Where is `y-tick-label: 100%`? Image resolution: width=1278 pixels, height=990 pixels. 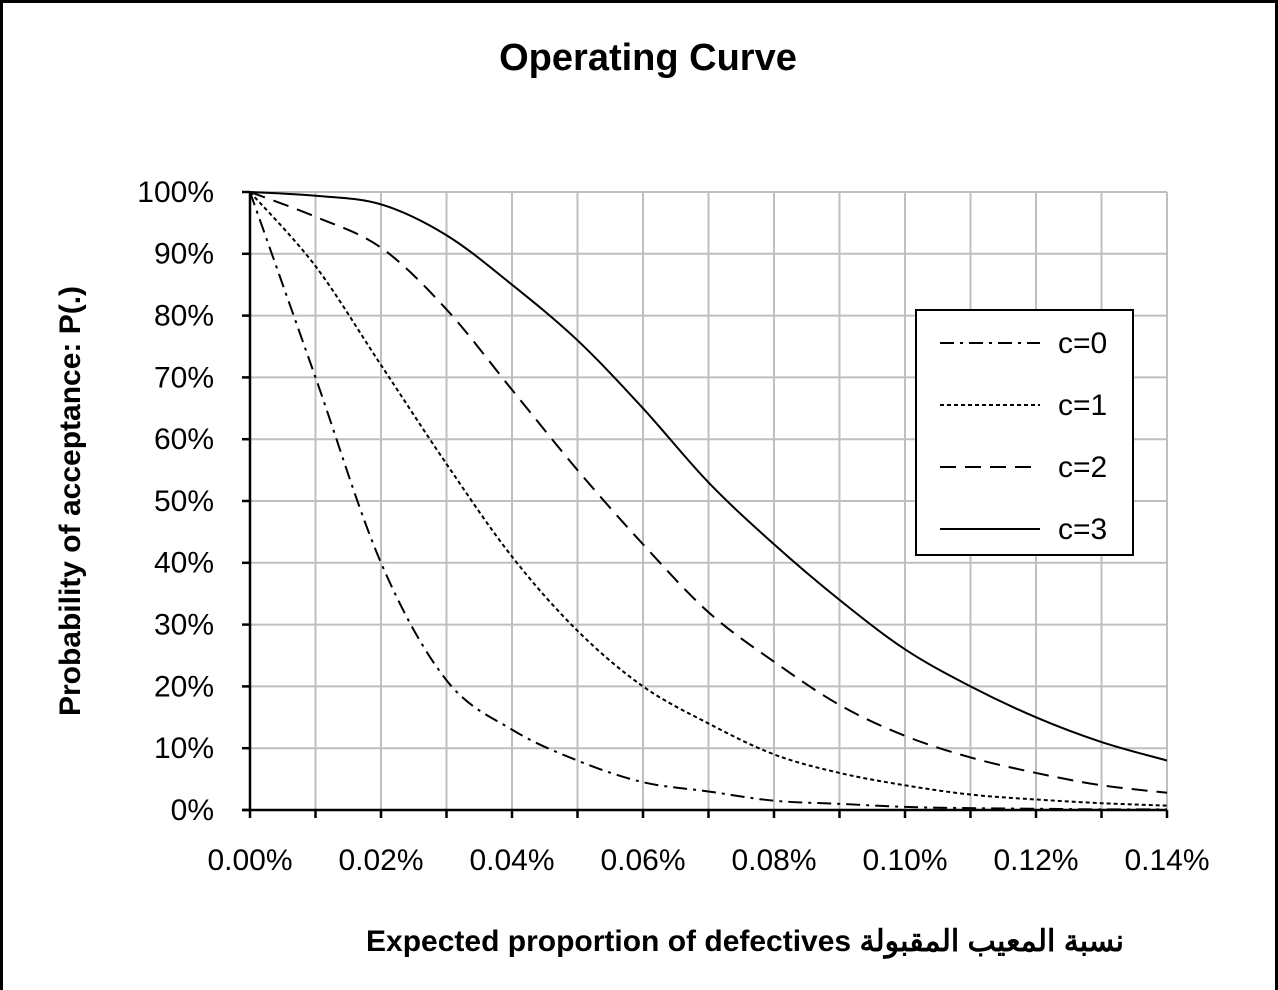
y-tick-label: 100% is located at coordinates (175, 192).